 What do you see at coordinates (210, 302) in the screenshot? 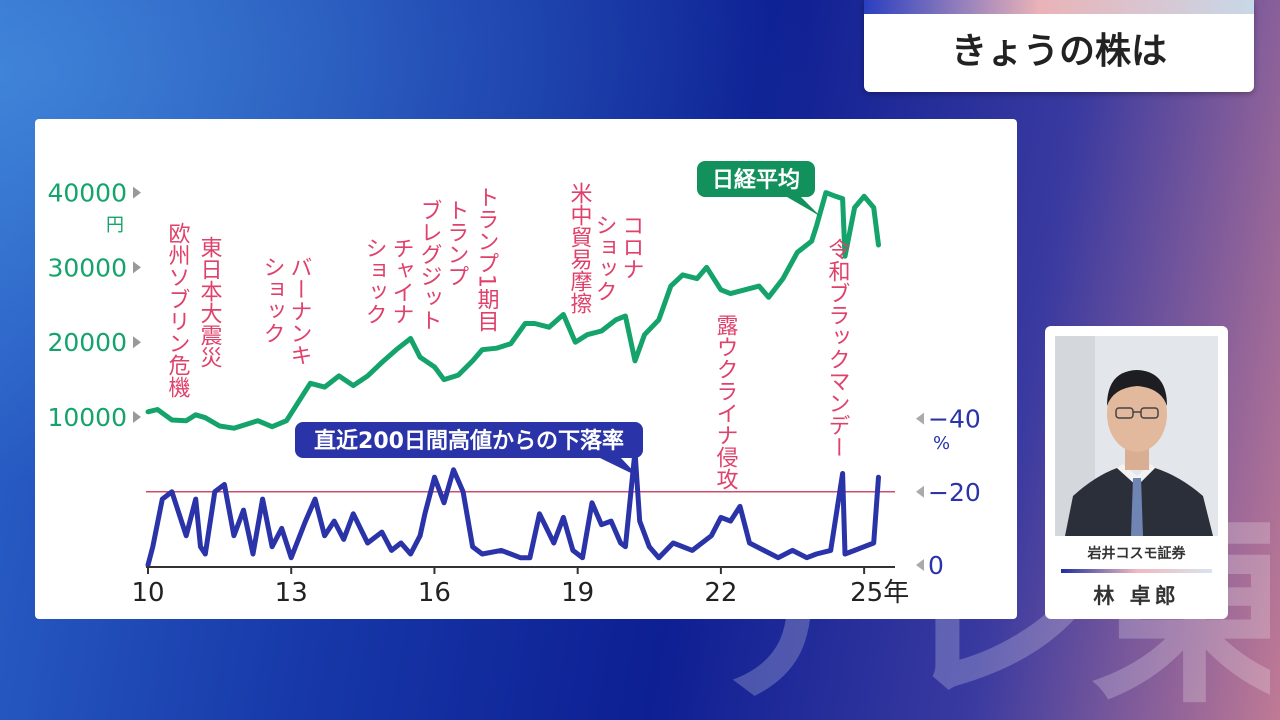
I see `event-label: 東日本大震災` at bounding box center [210, 302].